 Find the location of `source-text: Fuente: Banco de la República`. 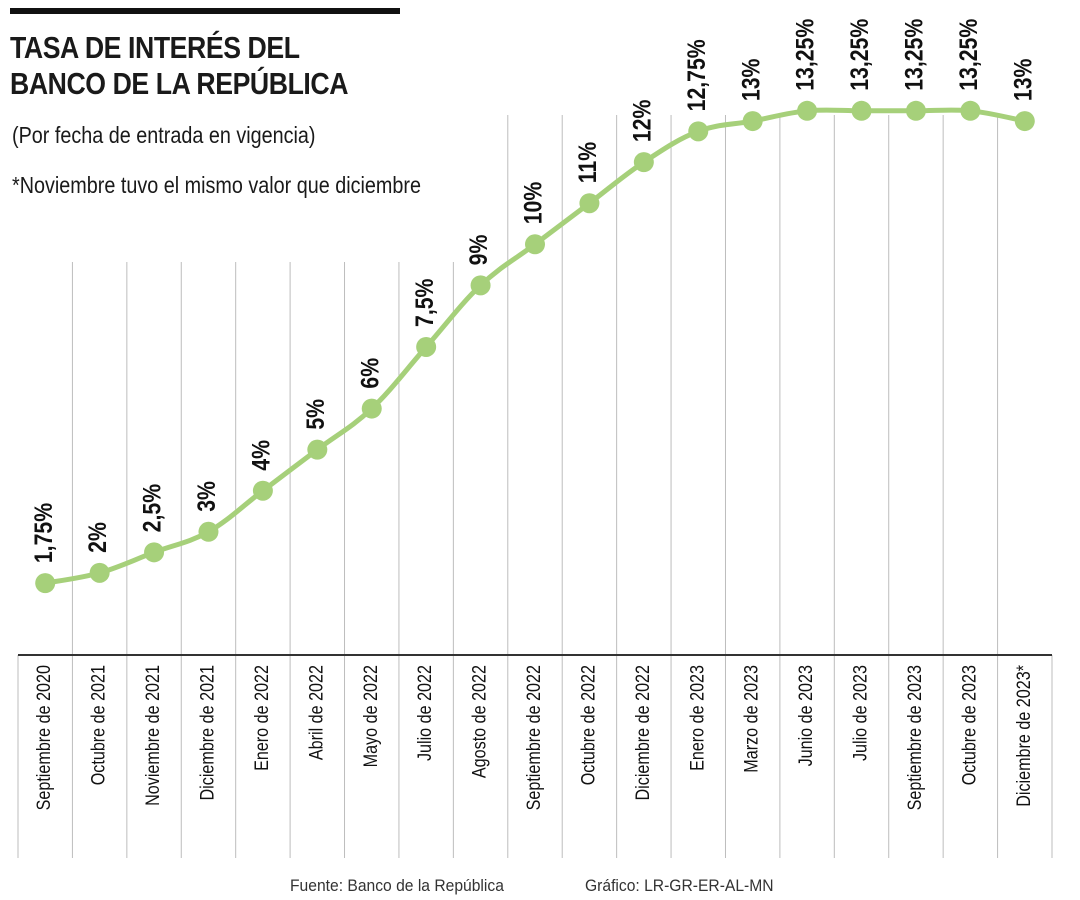

source-text: Fuente: Banco de la República is located at coordinates (397, 885).